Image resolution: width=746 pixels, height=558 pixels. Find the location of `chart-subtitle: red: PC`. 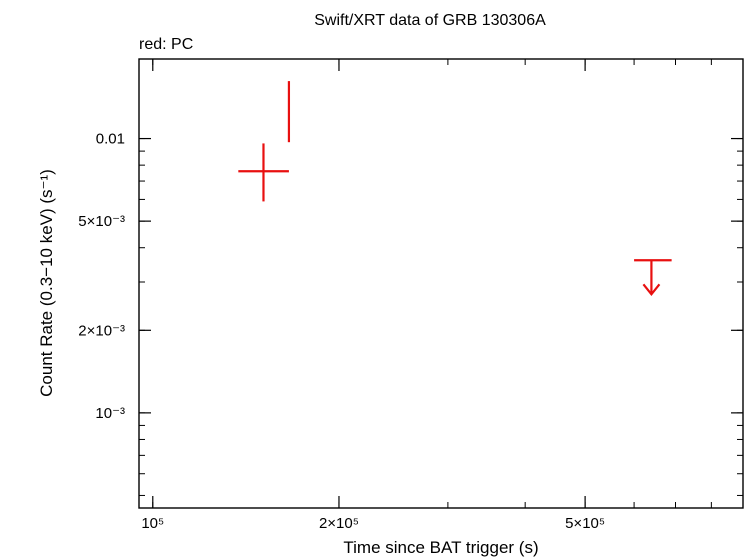

chart-subtitle: red: PC is located at coordinates (166, 44).